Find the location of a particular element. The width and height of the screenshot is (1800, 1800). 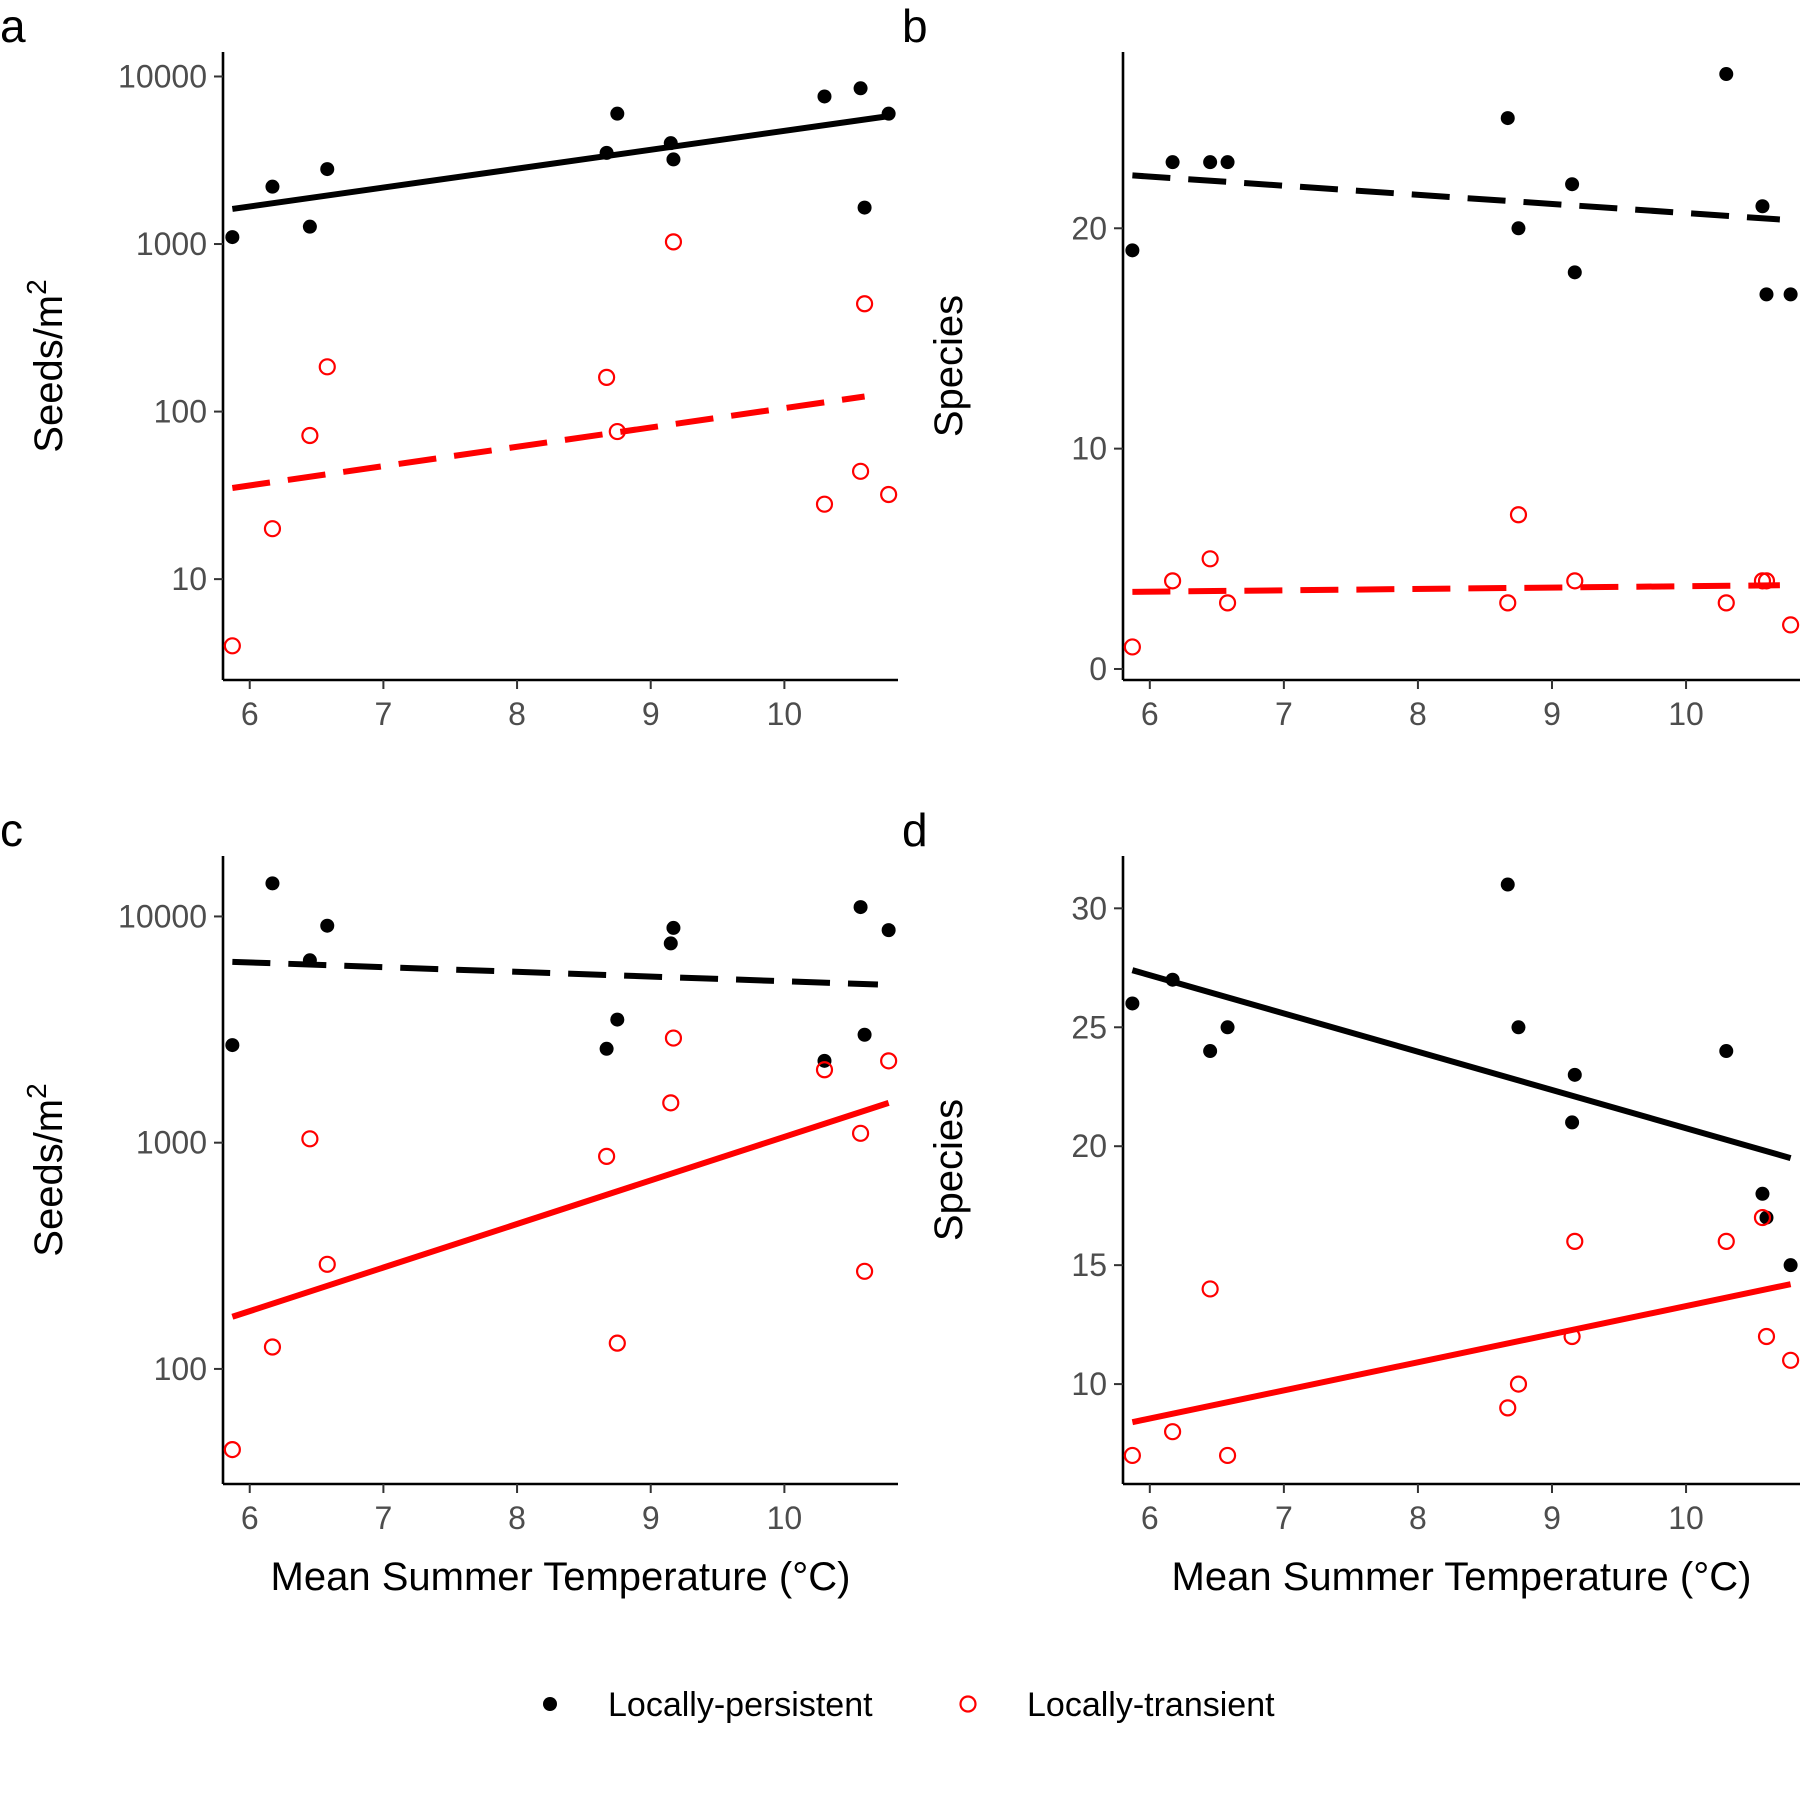

y-tick-label-a: 10 is located at coordinates (189, 579).